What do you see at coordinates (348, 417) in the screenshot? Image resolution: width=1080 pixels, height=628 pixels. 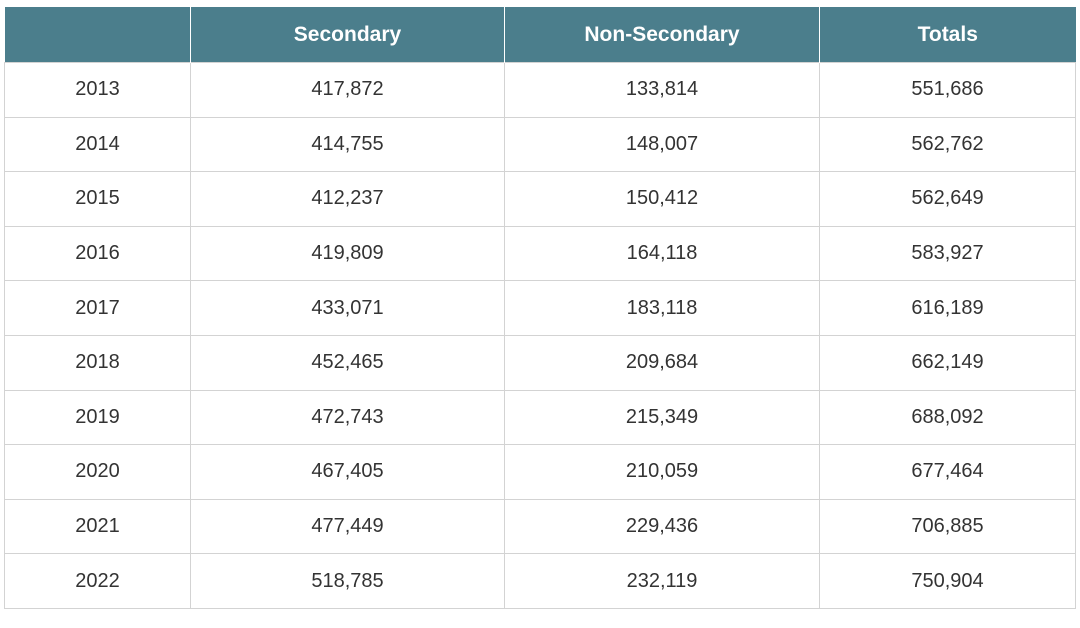 I see `cell-secondary: 472,743` at bounding box center [348, 417].